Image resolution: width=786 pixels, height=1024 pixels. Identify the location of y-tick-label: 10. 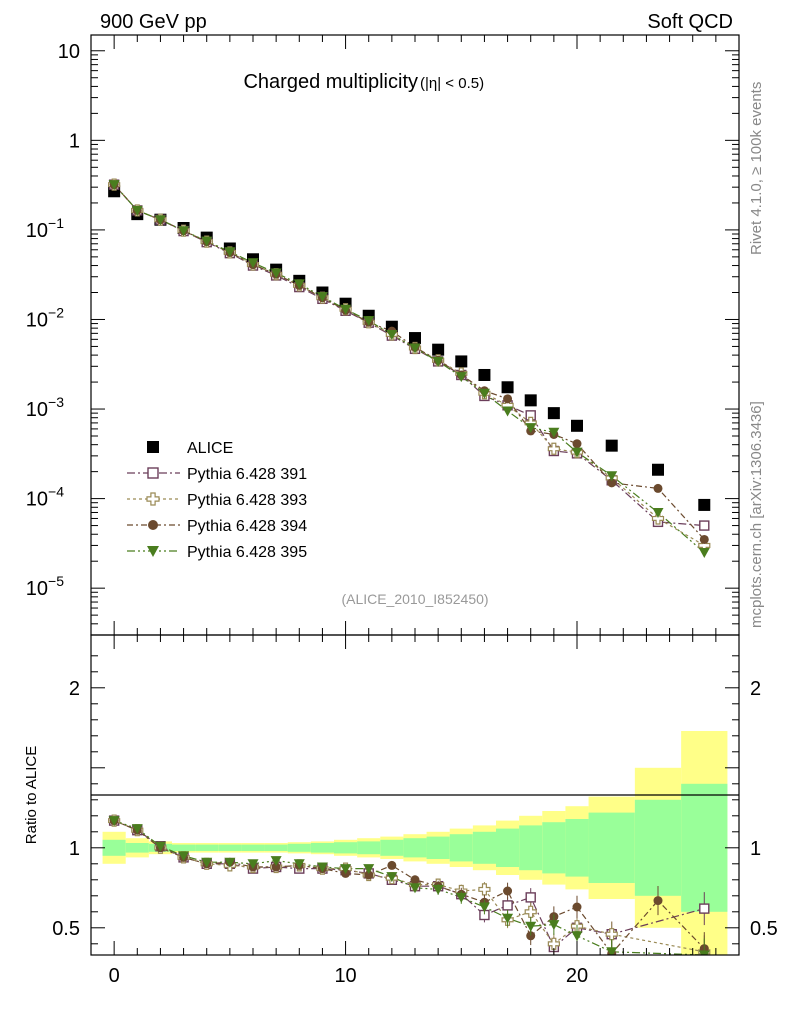
(69, 52).